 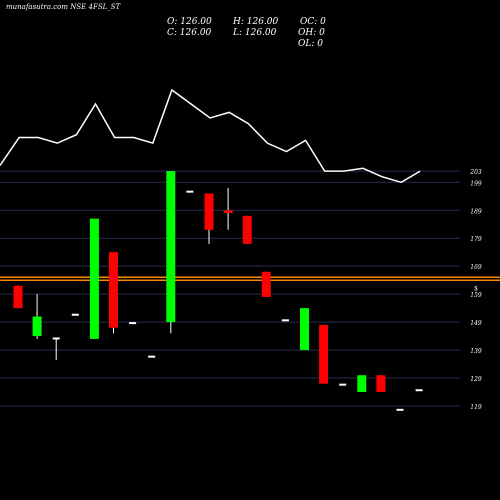 What do you see at coordinates (313, 22) in the screenshot?
I see `oc-value: OC: 0` at bounding box center [313, 22].